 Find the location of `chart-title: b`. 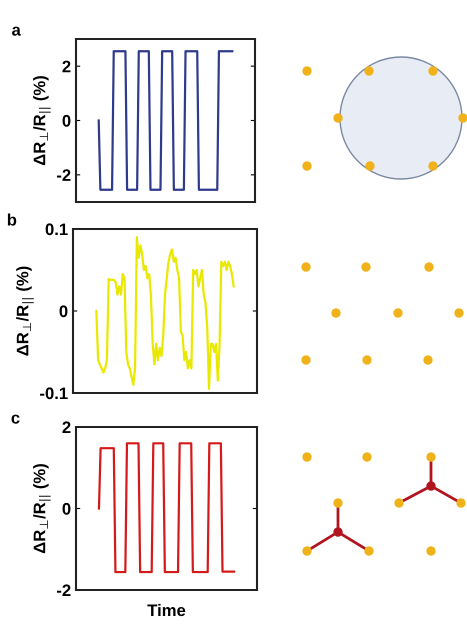

chart-title: b is located at coordinates (12, 219).